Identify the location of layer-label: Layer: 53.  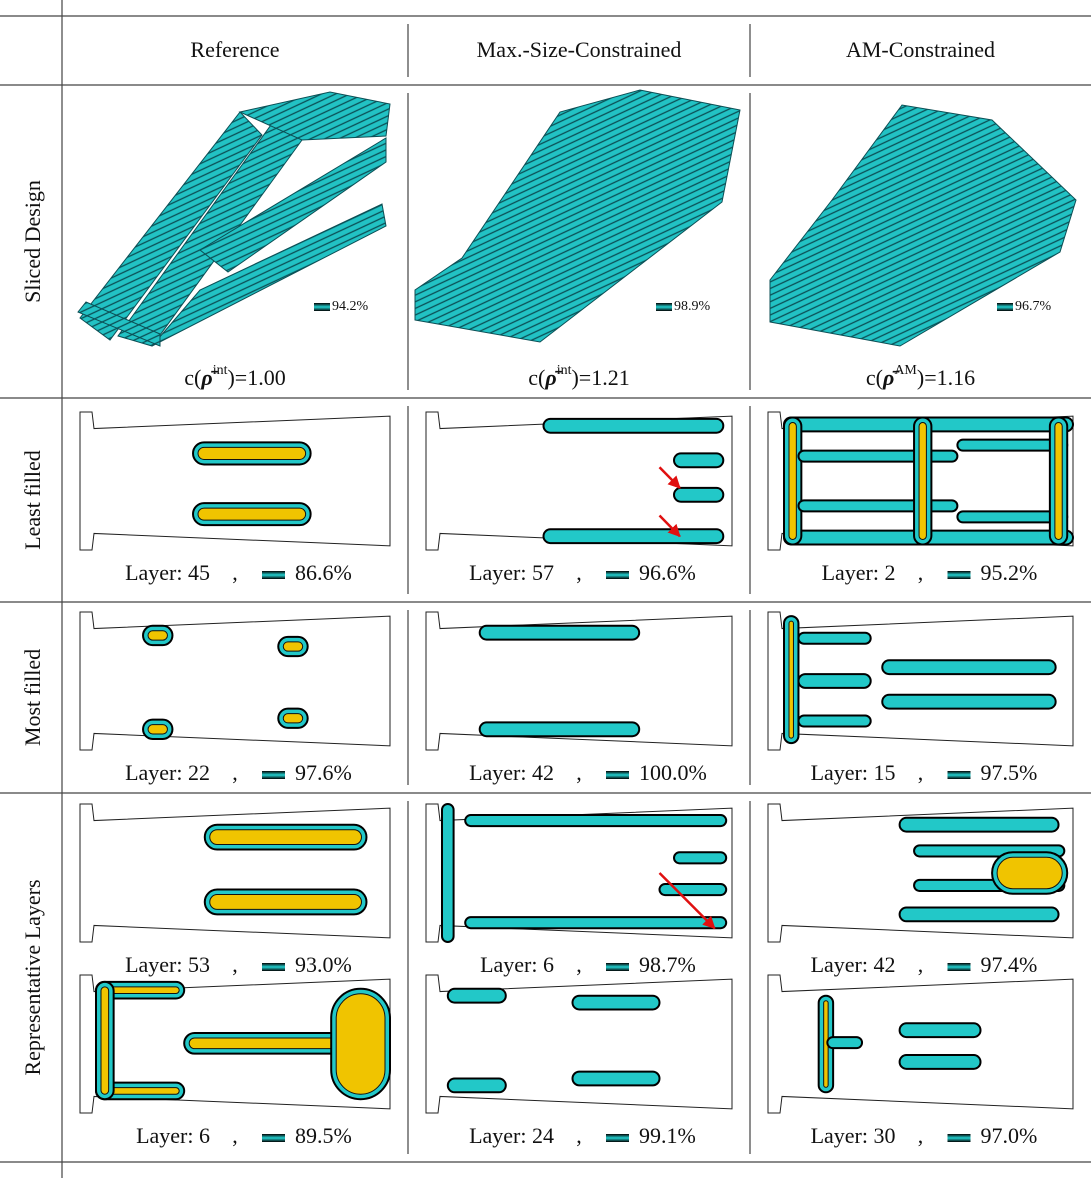
(167, 964).